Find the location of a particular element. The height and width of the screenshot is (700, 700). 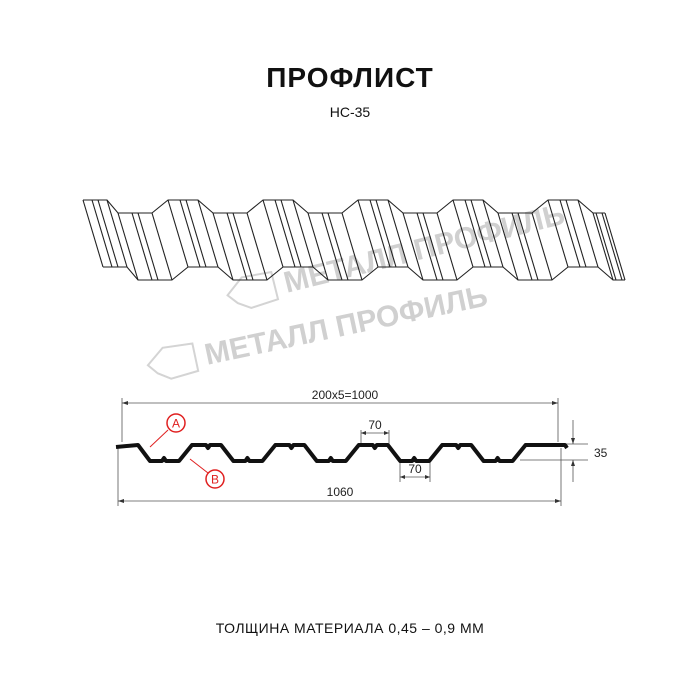

dimension-arrows is located at coordinates (346, 452).